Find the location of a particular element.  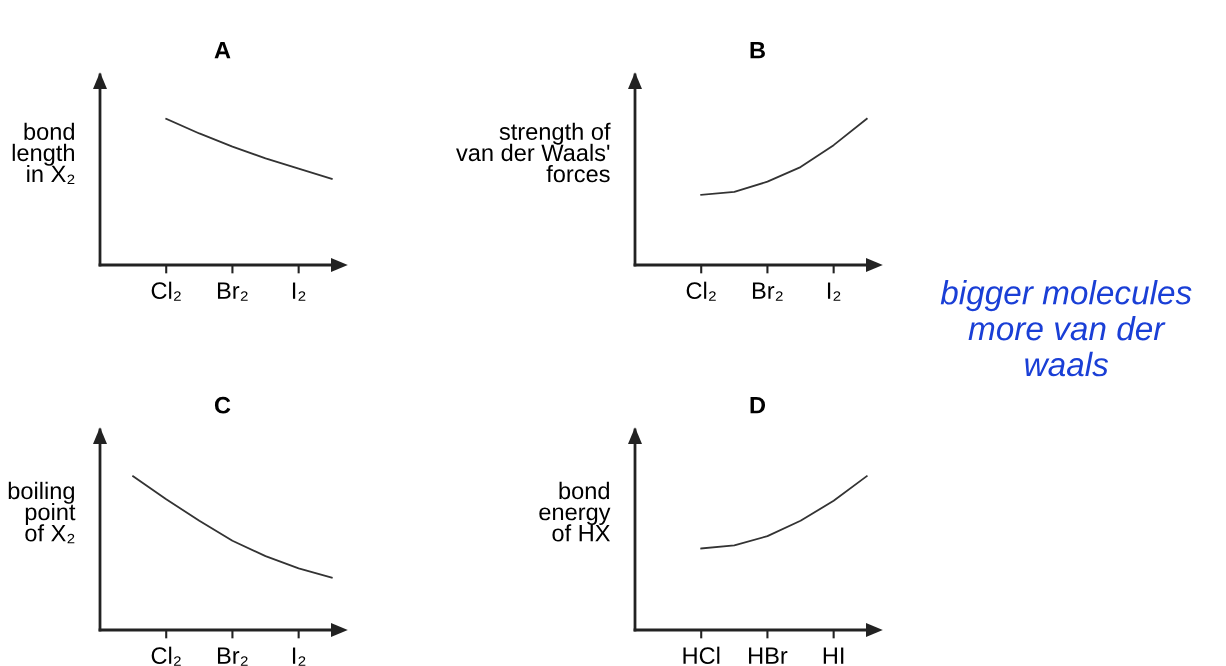

x-tick-label: HBr is located at coordinates (768, 655).